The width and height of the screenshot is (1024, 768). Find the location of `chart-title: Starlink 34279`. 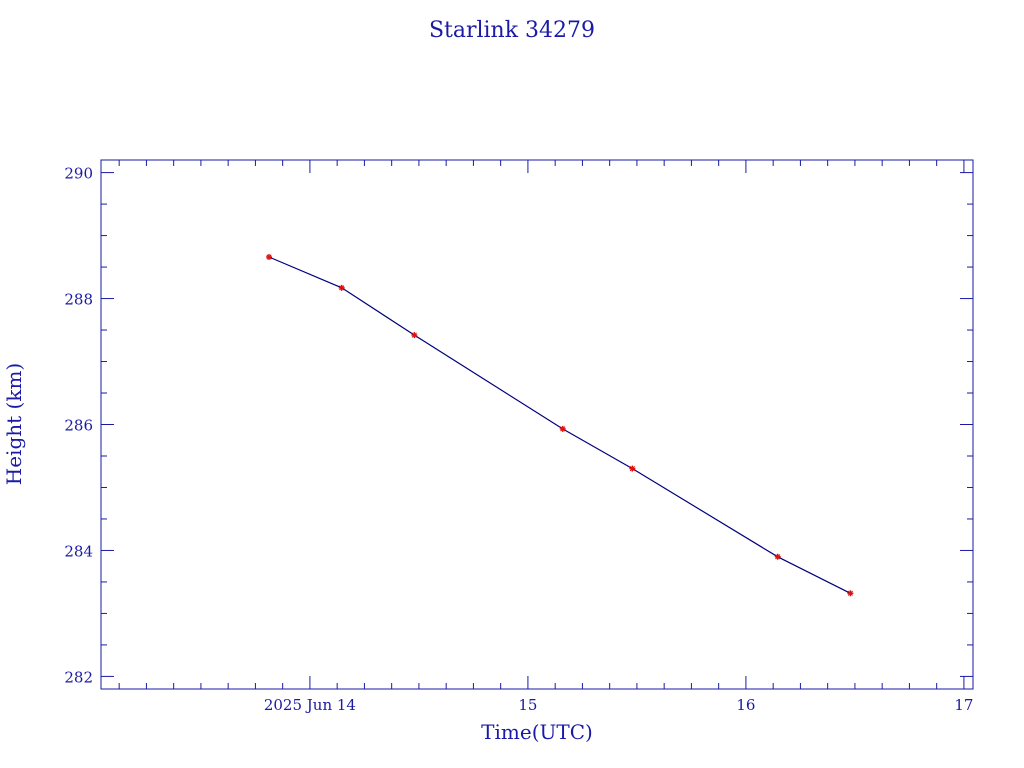

chart-title: Starlink 34279 is located at coordinates (512, 30).